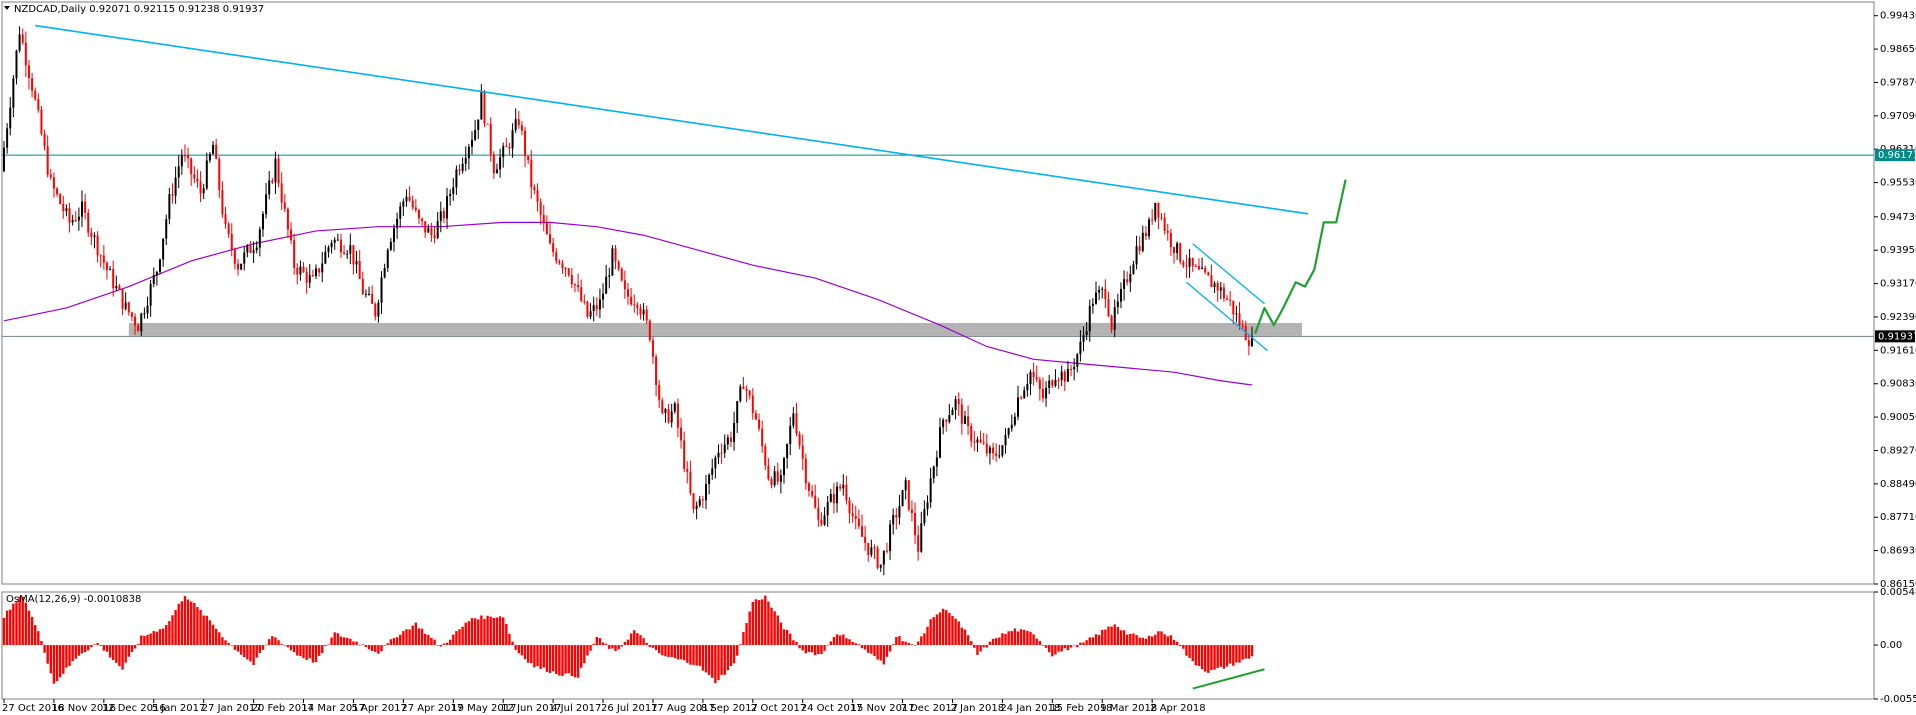 The width and height of the screenshot is (1916, 715). Describe the element at coordinates (7, 8) in the screenshot. I see `dropdown-triangle-icon` at that location.